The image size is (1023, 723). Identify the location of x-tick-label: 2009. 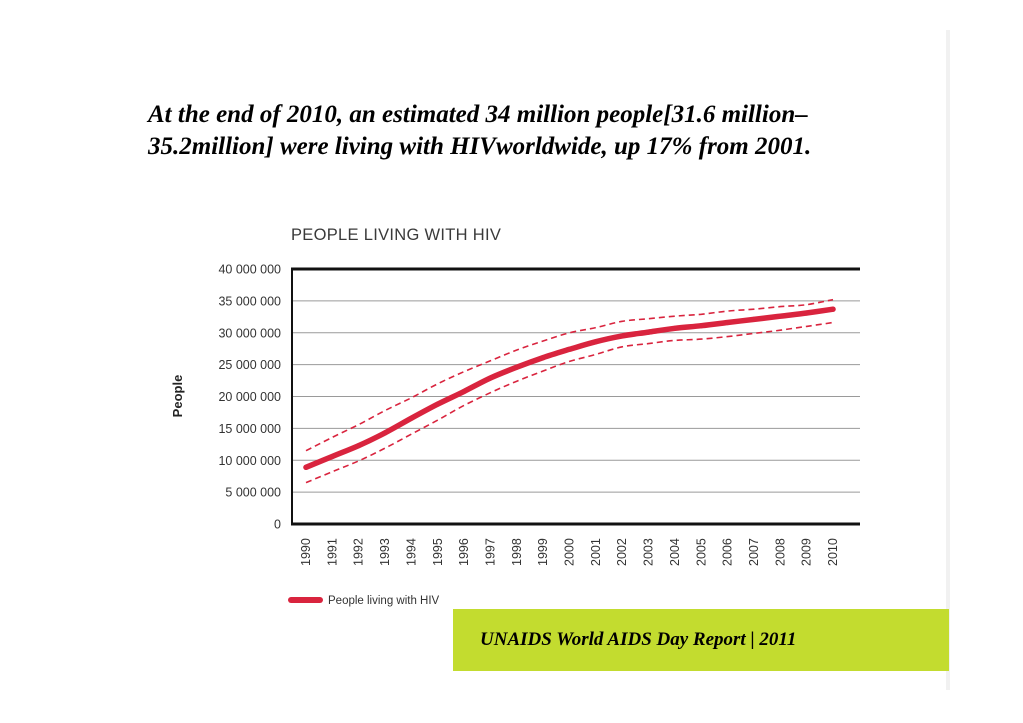
(807, 552).